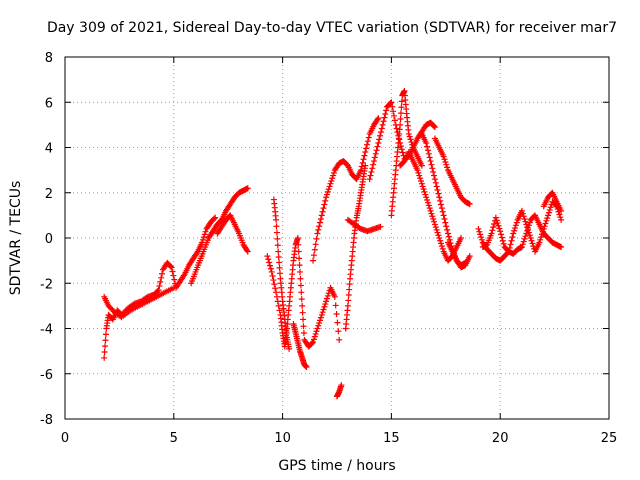  I want to click on x-axis-label: GPS time / hours, so click(336, 466).